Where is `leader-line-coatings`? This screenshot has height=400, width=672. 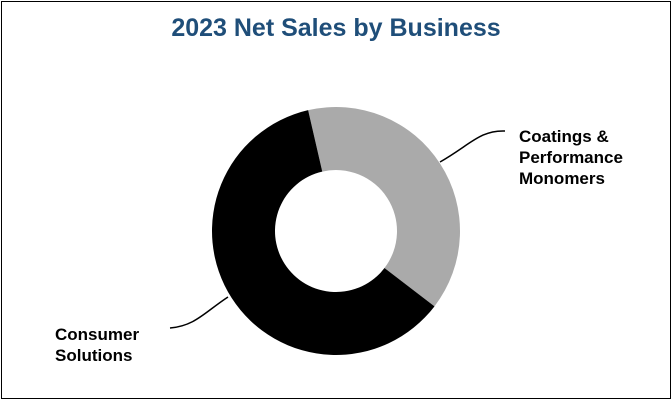
leader-line-coatings is located at coordinates (472, 146).